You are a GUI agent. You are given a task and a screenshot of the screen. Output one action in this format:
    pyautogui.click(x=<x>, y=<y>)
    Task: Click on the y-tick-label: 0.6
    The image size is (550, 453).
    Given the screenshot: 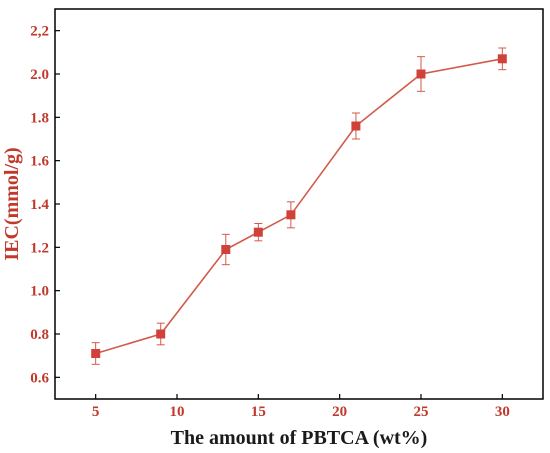 What is the action you would take?
    pyautogui.click(x=39, y=378)
    